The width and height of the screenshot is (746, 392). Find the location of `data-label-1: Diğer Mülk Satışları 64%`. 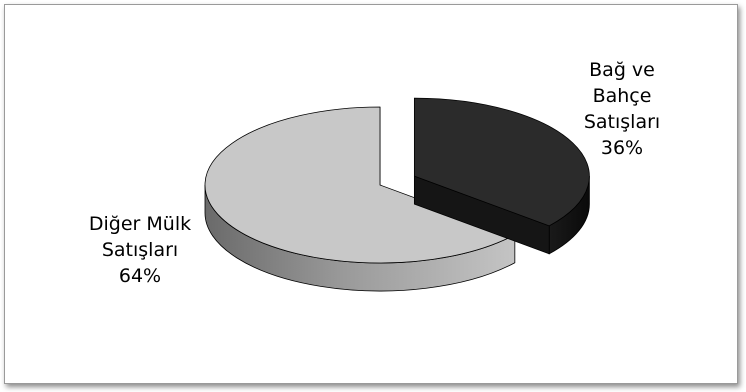

data-label-1: Diğer Mülk Satışları 64% is located at coordinates (140, 250).